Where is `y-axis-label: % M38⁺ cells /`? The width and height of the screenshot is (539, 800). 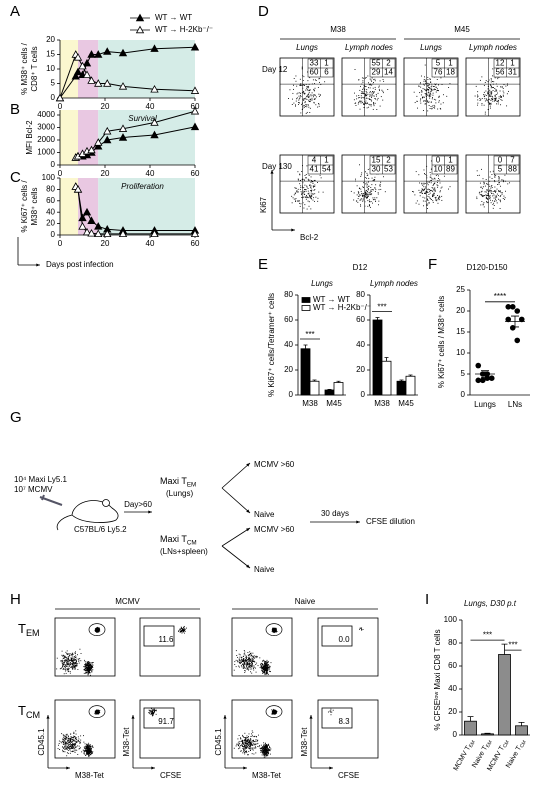 y-axis-label: % M38⁺ cells / is located at coordinates (24, 68).